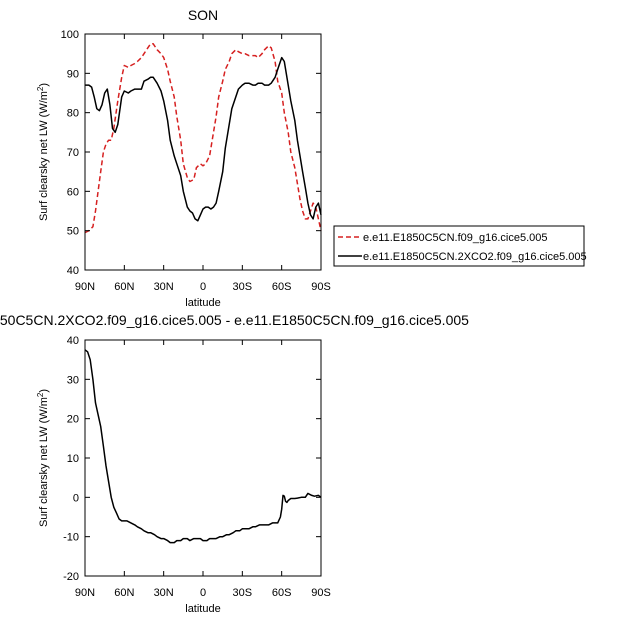 This screenshot has width=621, height=621. I want to click on top-y-tick-label: 80, so click(73, 114).